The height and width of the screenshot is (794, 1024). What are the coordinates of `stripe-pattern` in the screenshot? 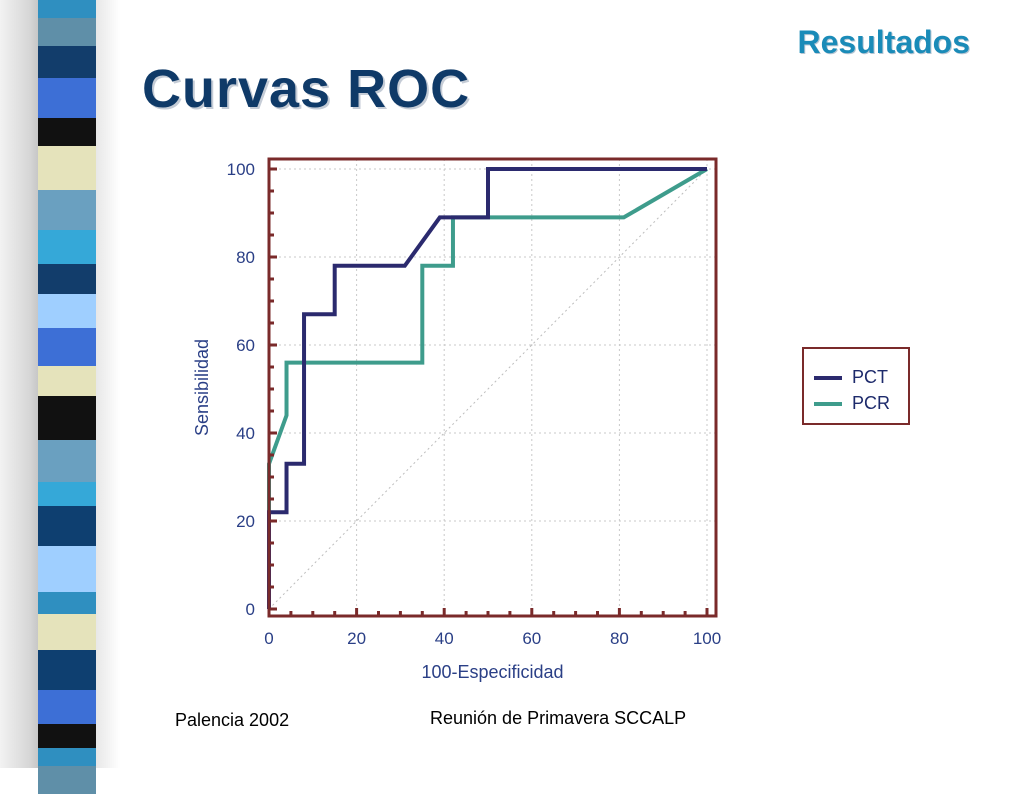 It's located at (67, 397).